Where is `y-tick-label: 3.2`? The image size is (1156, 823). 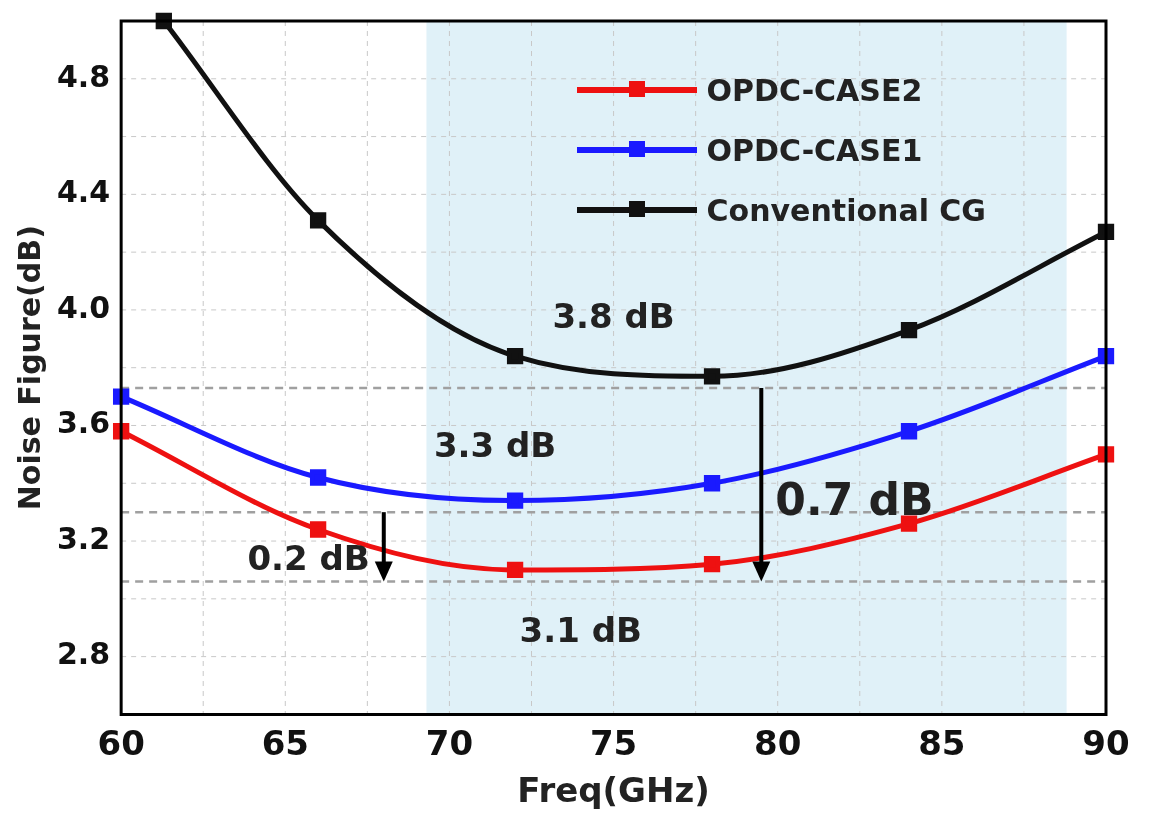
y-tick-label: 3.2 is located at coordinates (83, 538).